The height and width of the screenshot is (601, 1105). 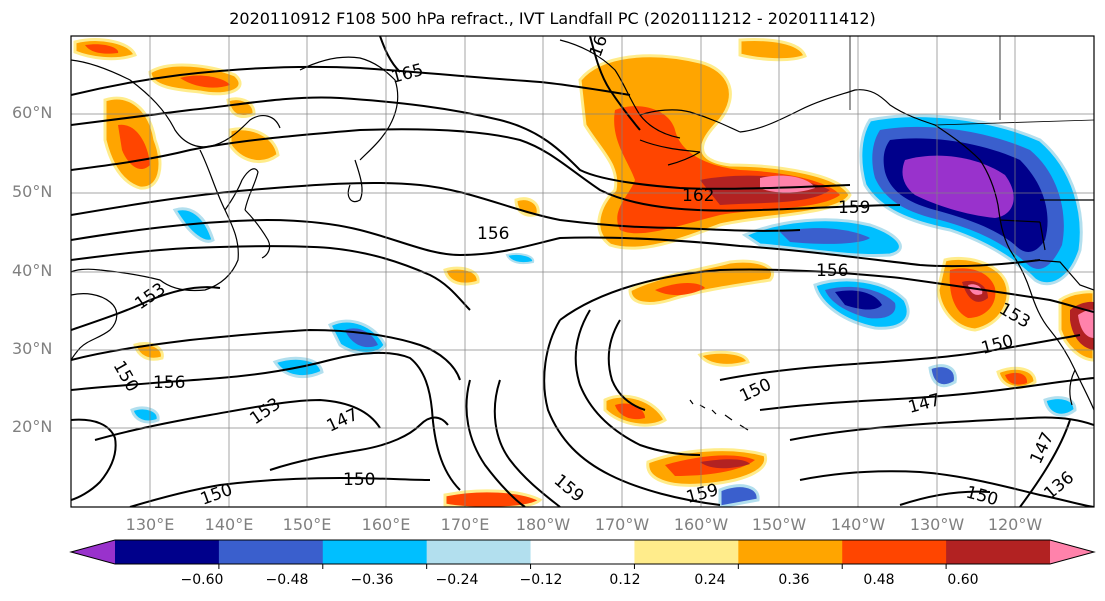 I want to click on colorbar-tick-label: −0.60, so click(x=202, y=580).